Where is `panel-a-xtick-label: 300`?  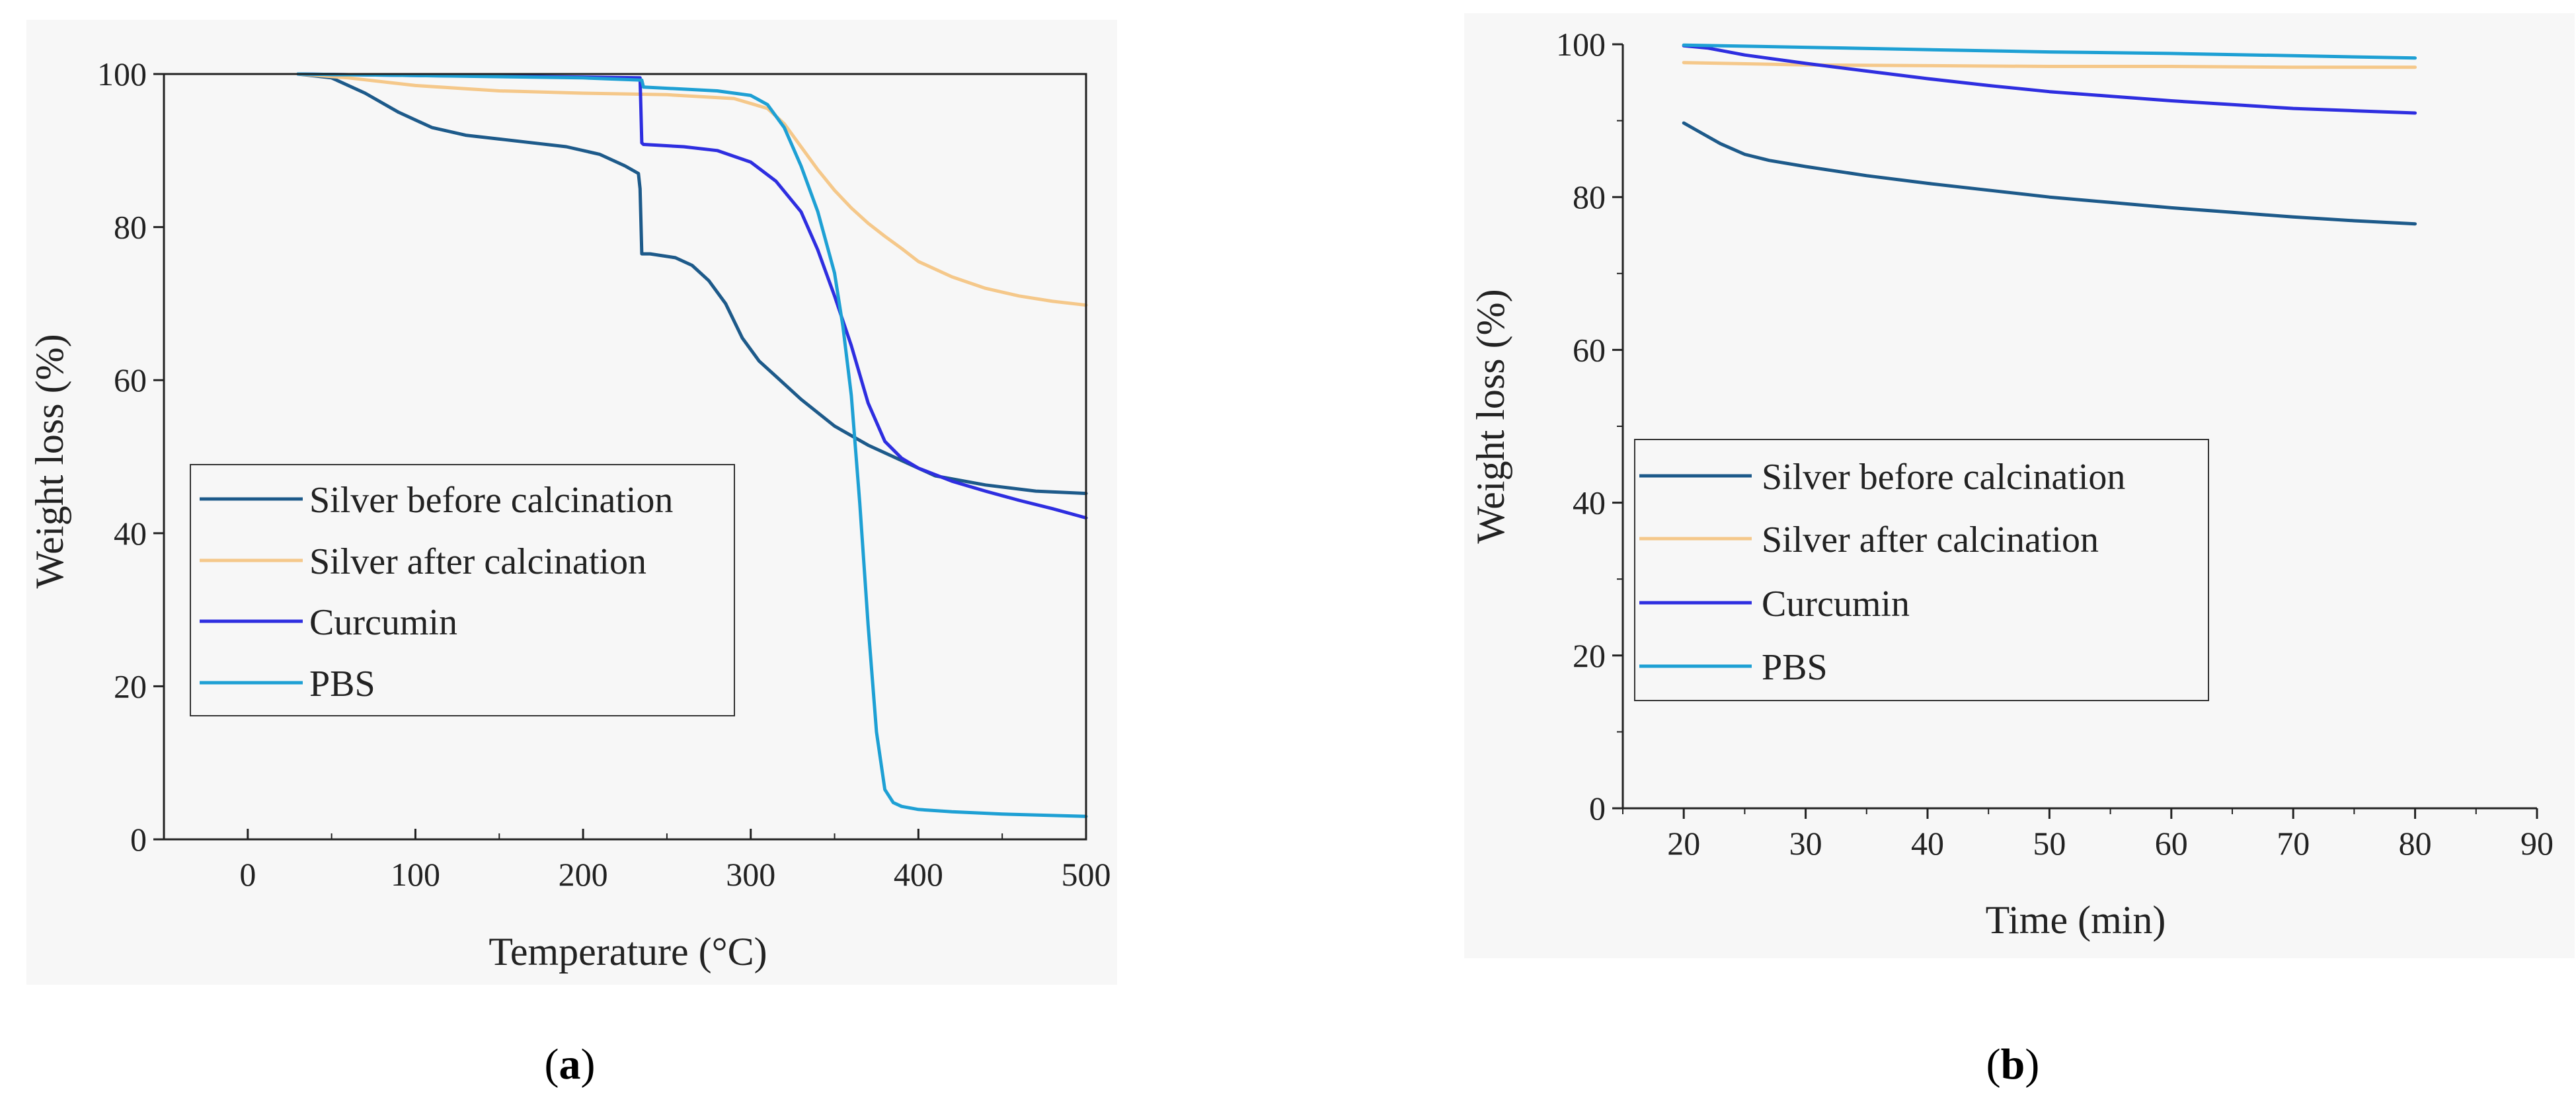
panel-a-xtick-label: 300 is located at coordinates (750, 875).